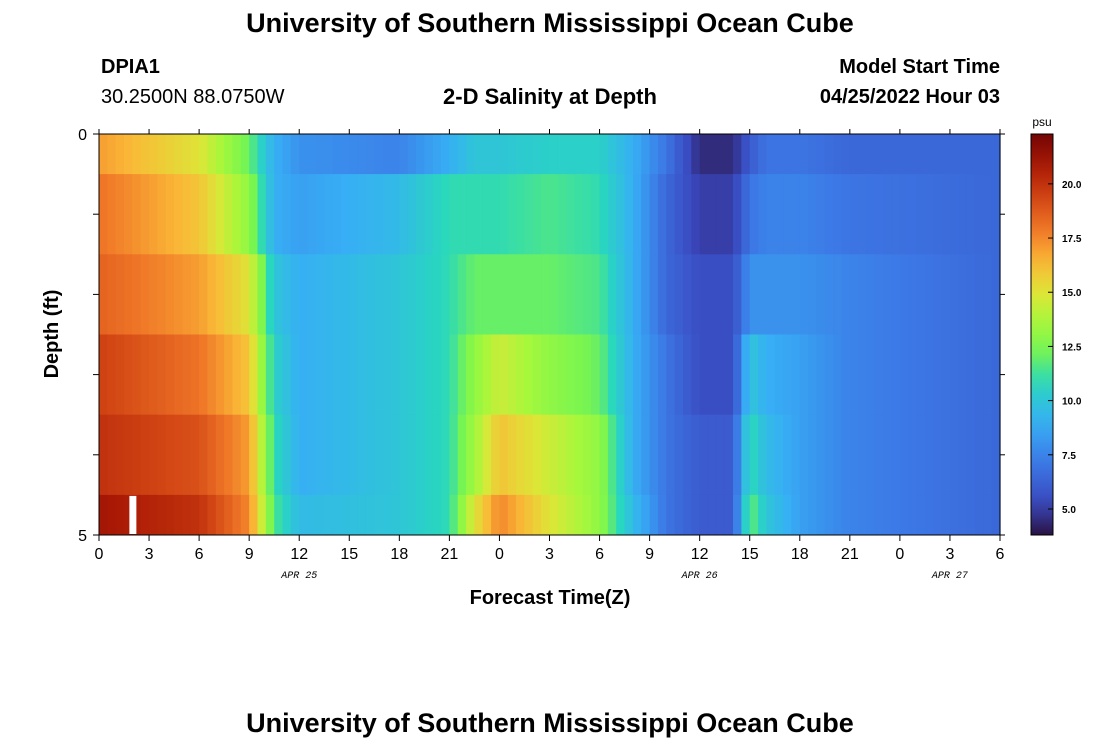 This screenshot has width=1100, height=750. Describe the element at coordinates (919, 67) in the screenshot. I see `model-start-label: Model Start Time` at that location.